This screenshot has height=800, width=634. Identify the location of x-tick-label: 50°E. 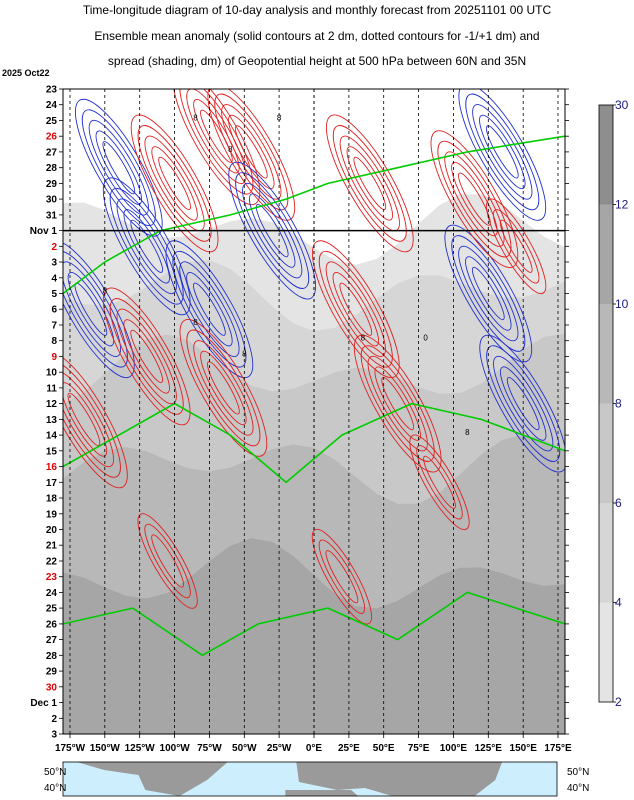
(384, 748).